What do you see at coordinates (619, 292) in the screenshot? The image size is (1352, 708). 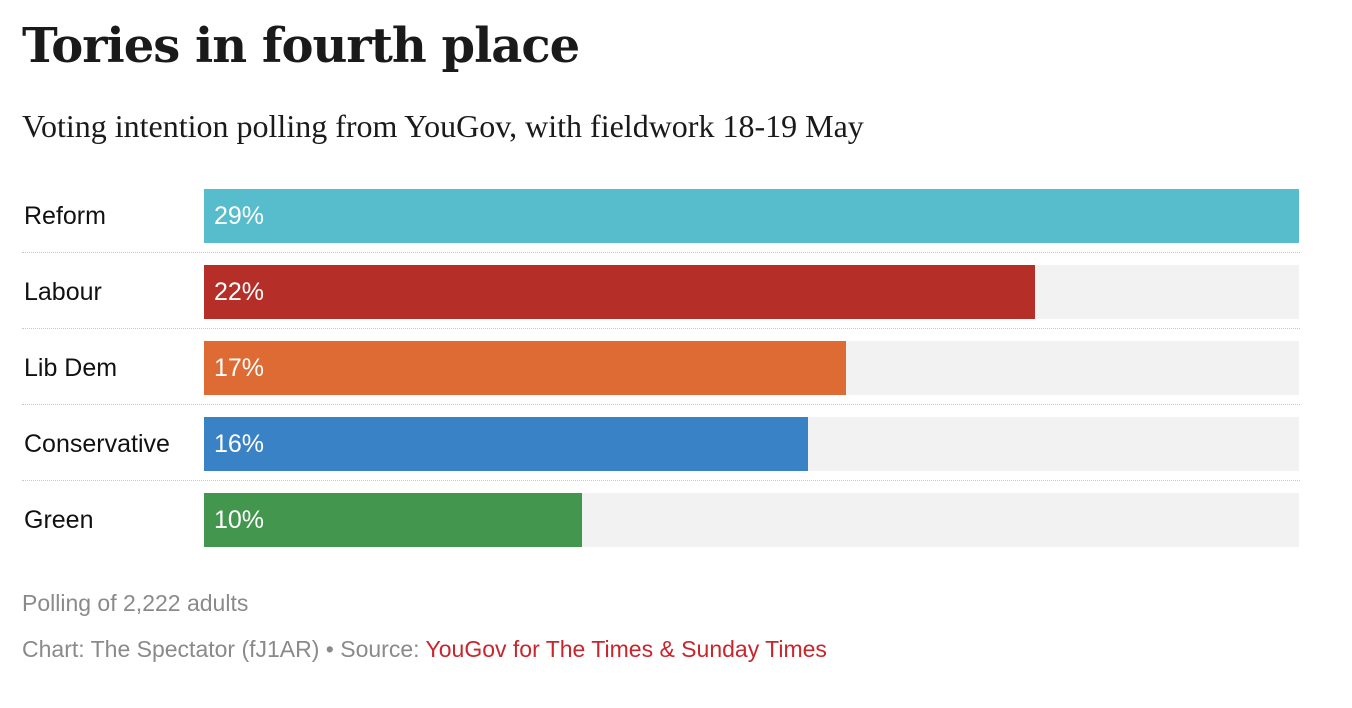 I see `bar: 22%` at bounding box center [619, 292].